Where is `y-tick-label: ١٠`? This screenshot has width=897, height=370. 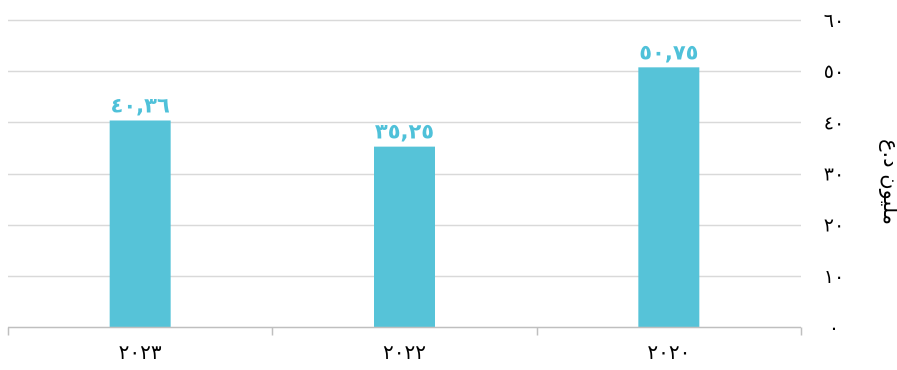 y-tick-label: ١٠ is located at coordinates (834, 277).